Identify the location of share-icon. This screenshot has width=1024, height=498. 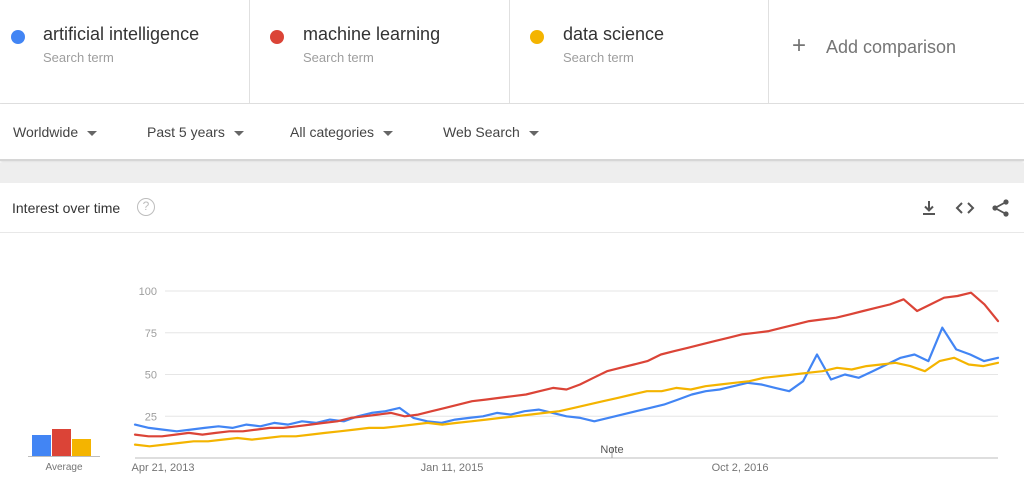
(1001, 208).